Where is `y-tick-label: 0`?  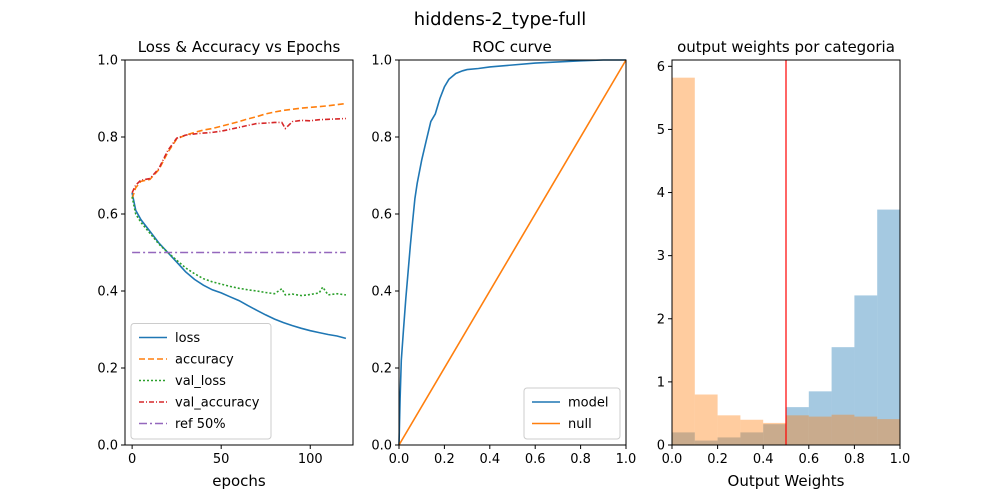
y-tick-label: 0 is located at coordinates (661, 446).